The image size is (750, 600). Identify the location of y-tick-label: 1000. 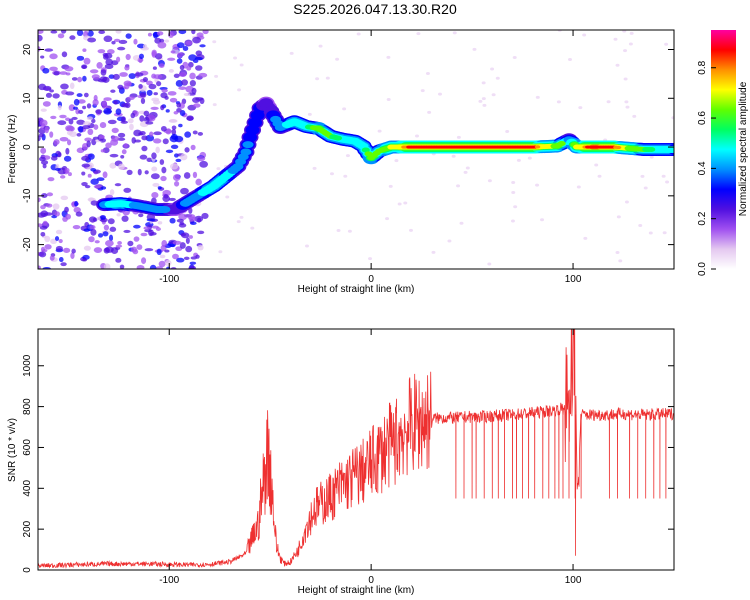
(27, 365).